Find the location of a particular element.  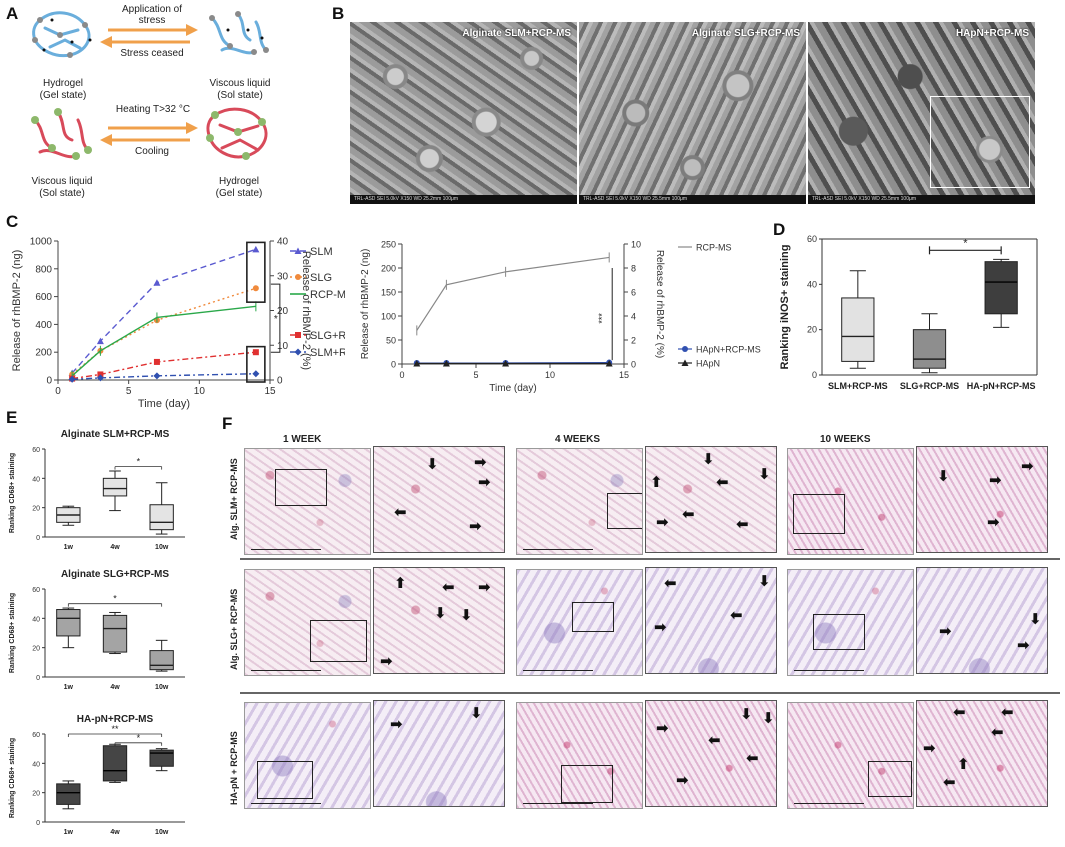

box-4w is located at coordinates (115, 487).